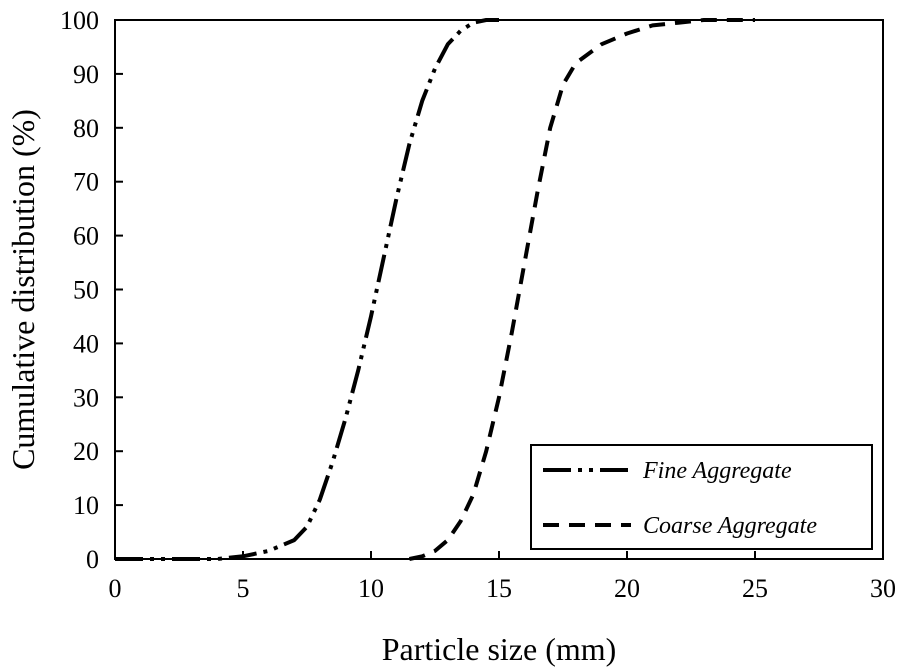  What do you see at coordinates (86, 182) in the screenshot?
I see `y-tick-label: 70` at bounding box center [86, 182].